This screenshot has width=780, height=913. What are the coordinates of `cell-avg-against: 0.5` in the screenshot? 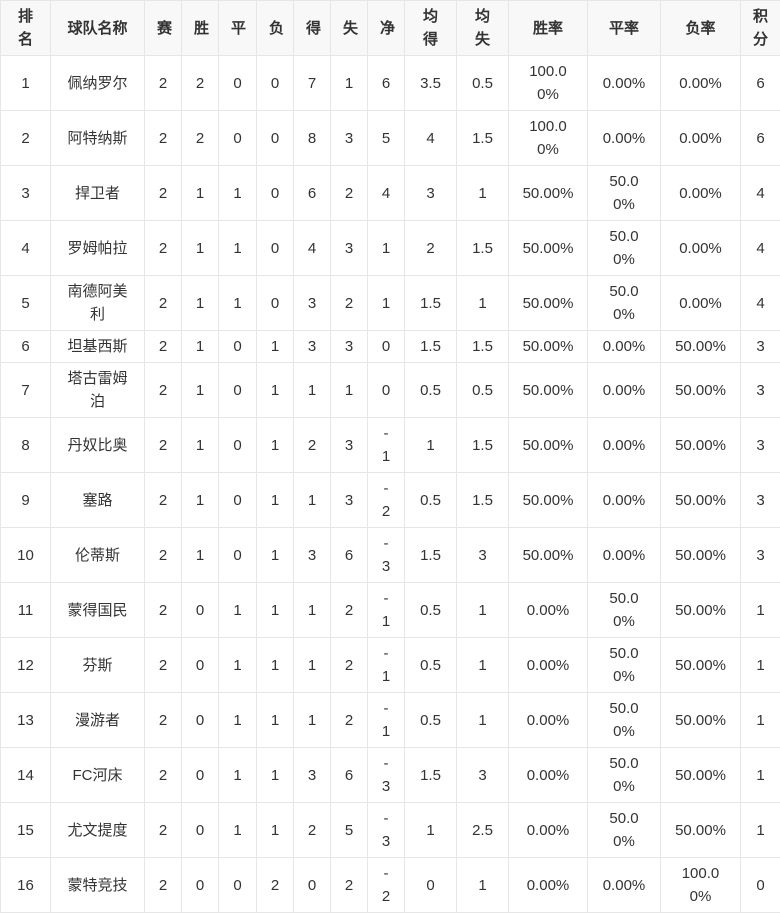 It's located at (483, 390).